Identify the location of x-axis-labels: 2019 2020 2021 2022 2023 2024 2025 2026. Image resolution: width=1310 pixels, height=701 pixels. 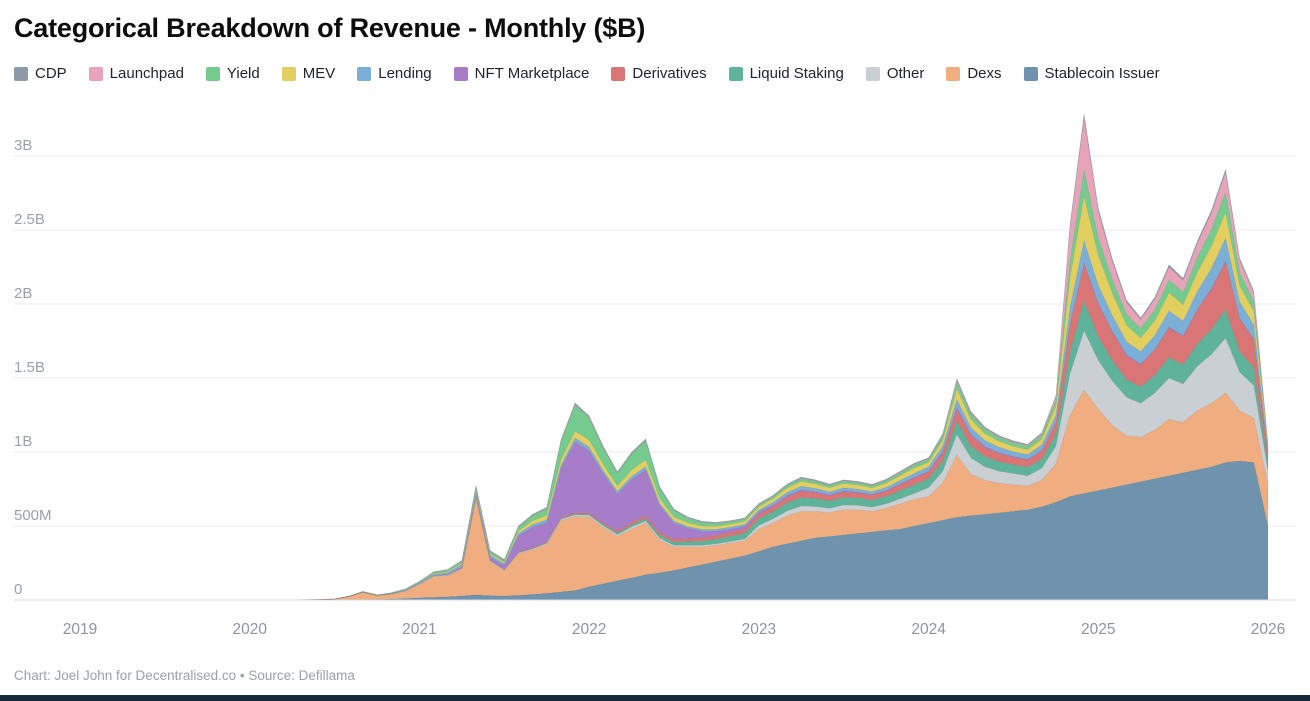
(674, 629).